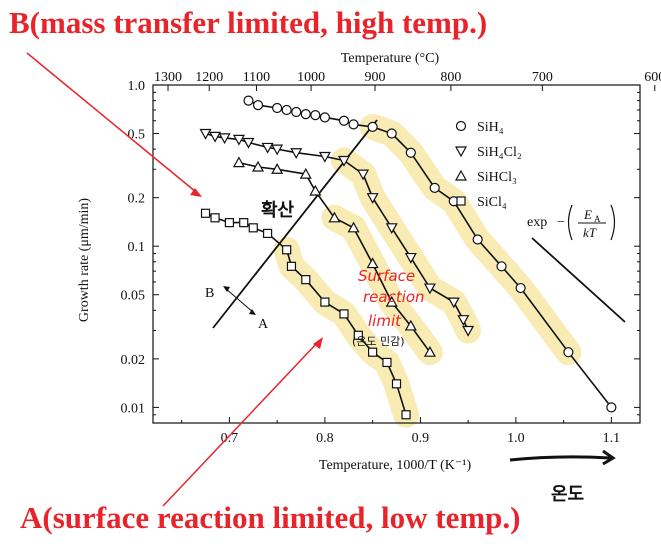 Image resolution: width=661 pixels, height=544 pixels. I want to click on top-tick-label: 1300, so click(168, 77).